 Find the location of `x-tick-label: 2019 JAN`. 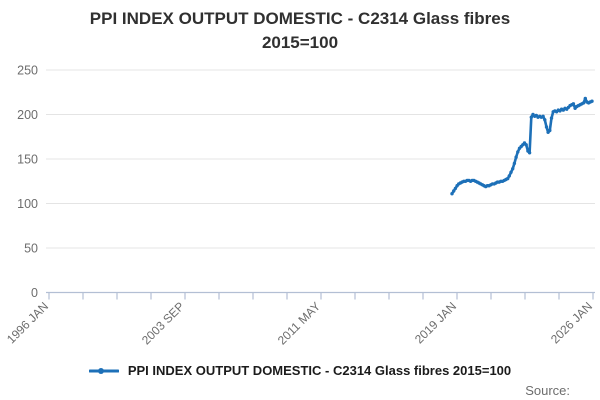

x-tick-label: 2019 JAN is located at coordinates (435, 322).